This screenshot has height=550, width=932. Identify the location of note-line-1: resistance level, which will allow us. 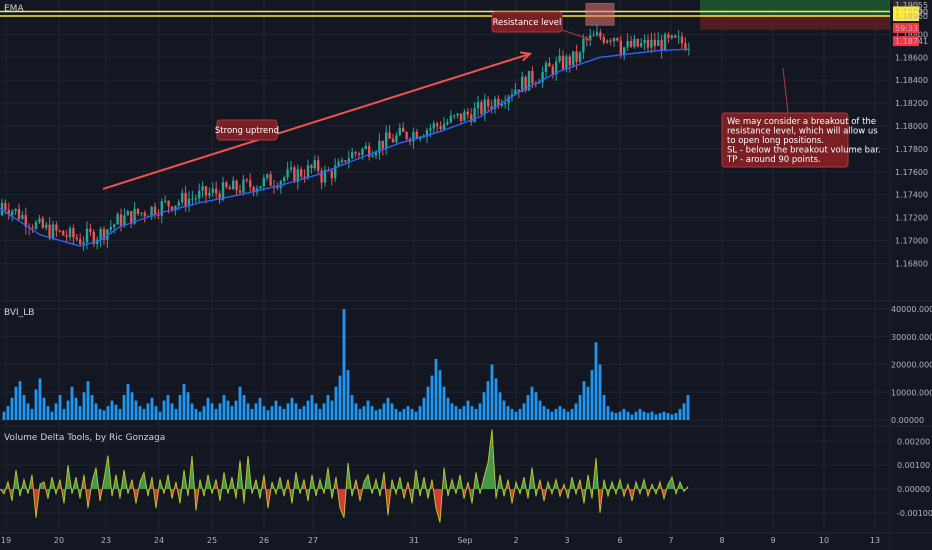
(802, 132).